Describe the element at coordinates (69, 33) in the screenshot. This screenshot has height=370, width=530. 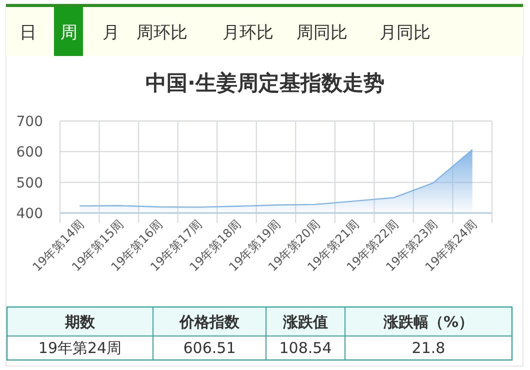
I see `text: 周` at that location.